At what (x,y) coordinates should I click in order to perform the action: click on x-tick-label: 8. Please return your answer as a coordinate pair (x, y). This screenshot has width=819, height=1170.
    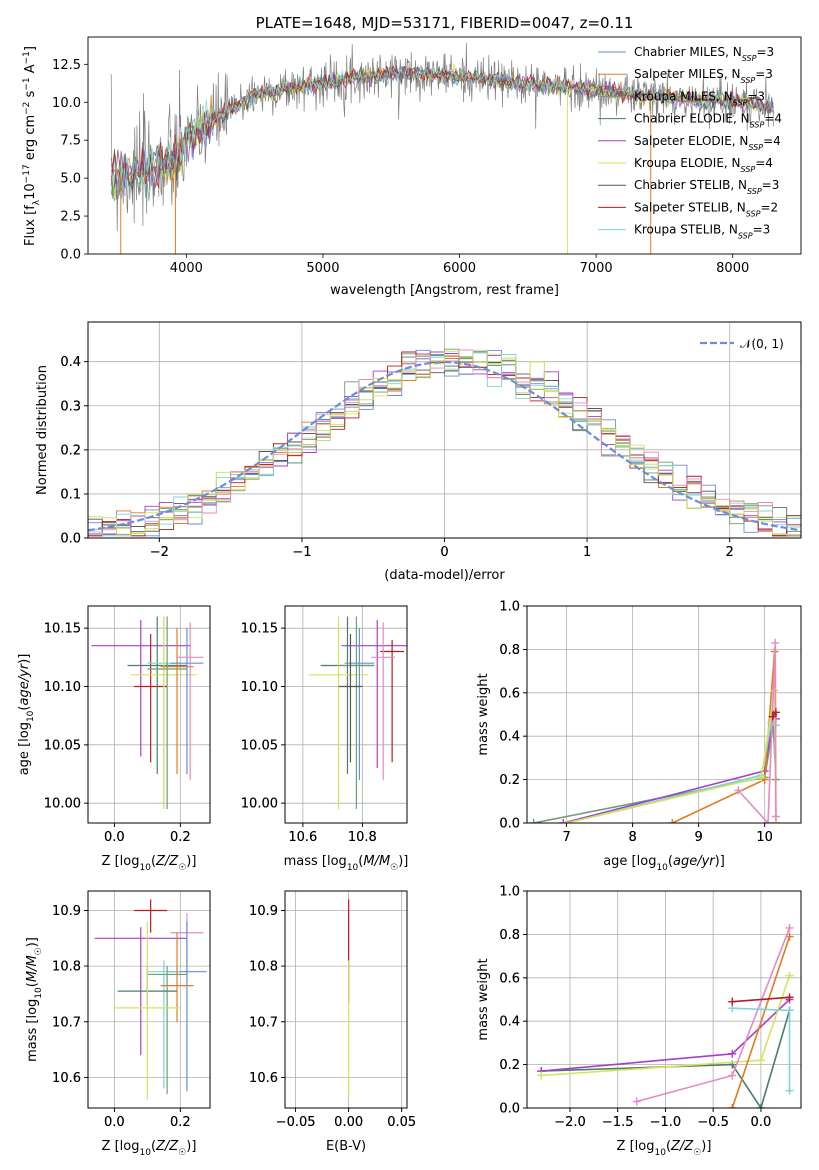
    Looking at the image, I should click on (632, 837).